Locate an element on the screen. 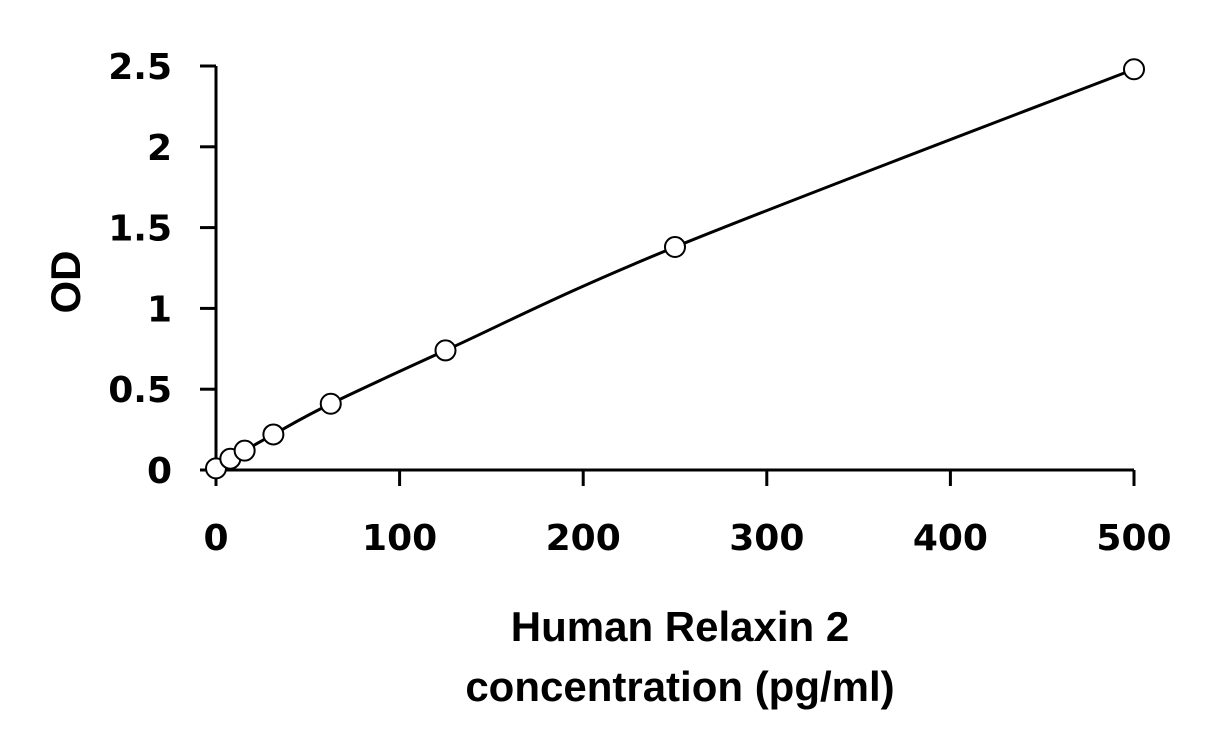 Image resolution: width=1231 pixels, height=745 pixels. x-tick-label-1: 100 is located at coordinates (399, 538).